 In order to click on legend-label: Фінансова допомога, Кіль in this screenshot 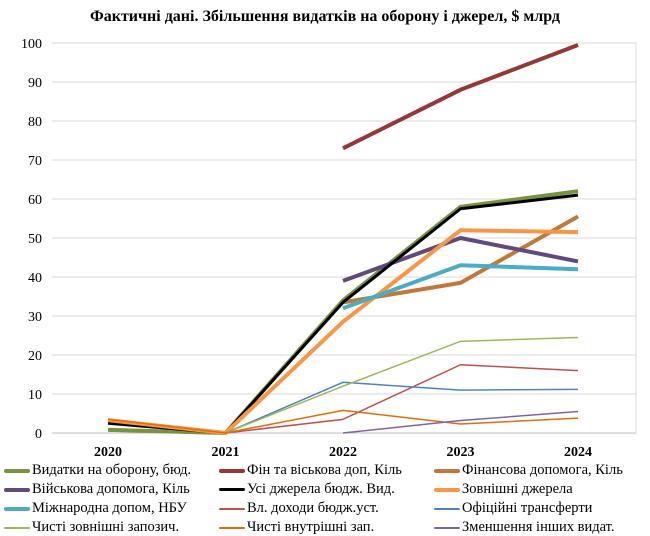, I will do `click(542, 470)`.